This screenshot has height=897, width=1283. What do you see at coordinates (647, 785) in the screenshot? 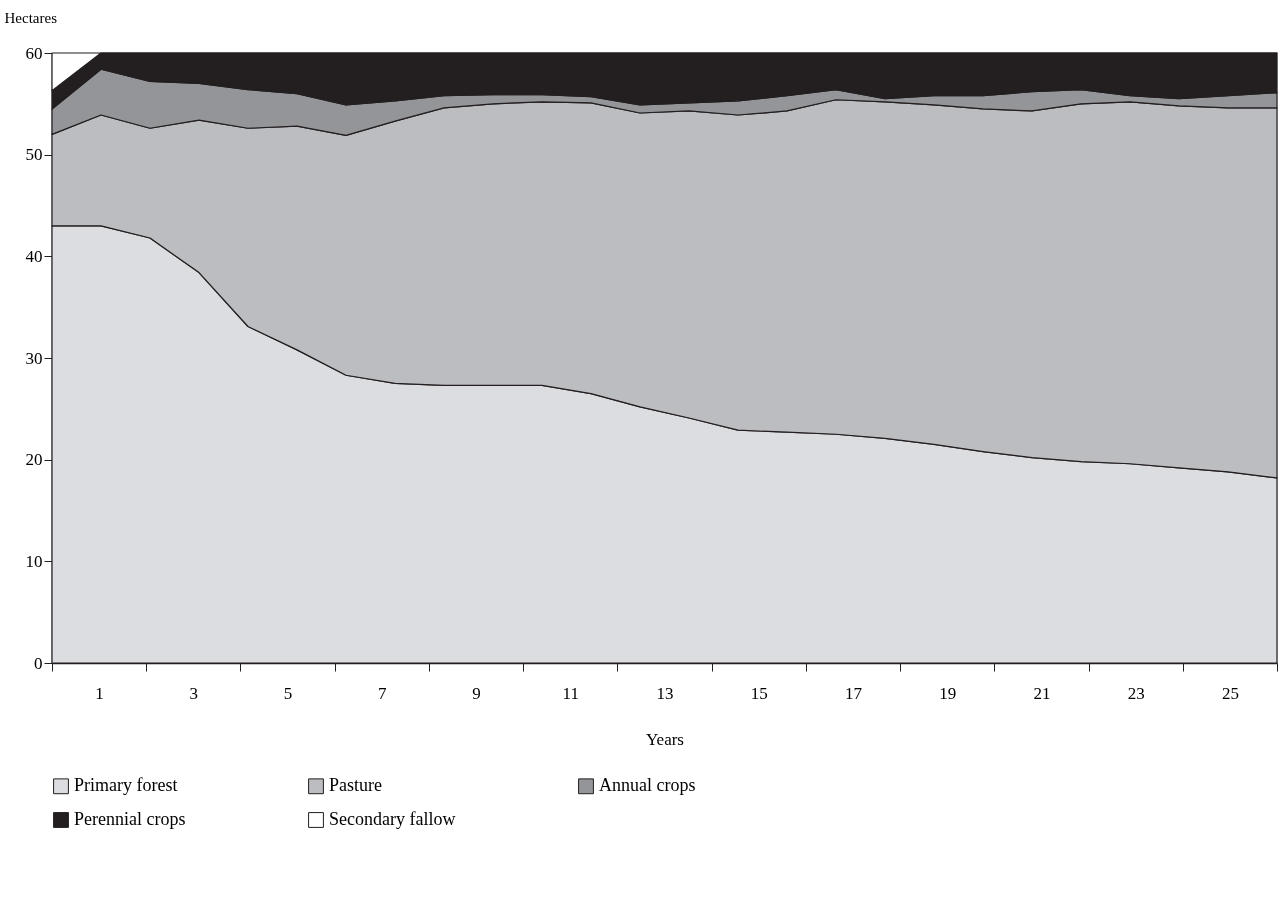
I see `legend-label: Annual crops` at bounding box center [647, 785].